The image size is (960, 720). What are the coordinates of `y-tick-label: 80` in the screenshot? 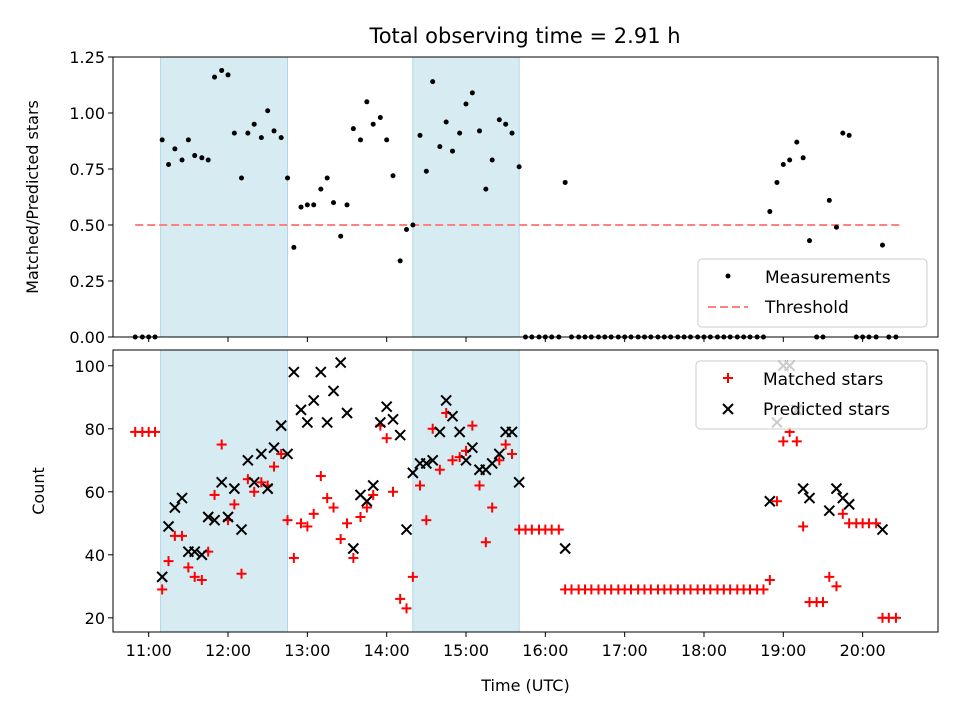 It's located at (95, 429).